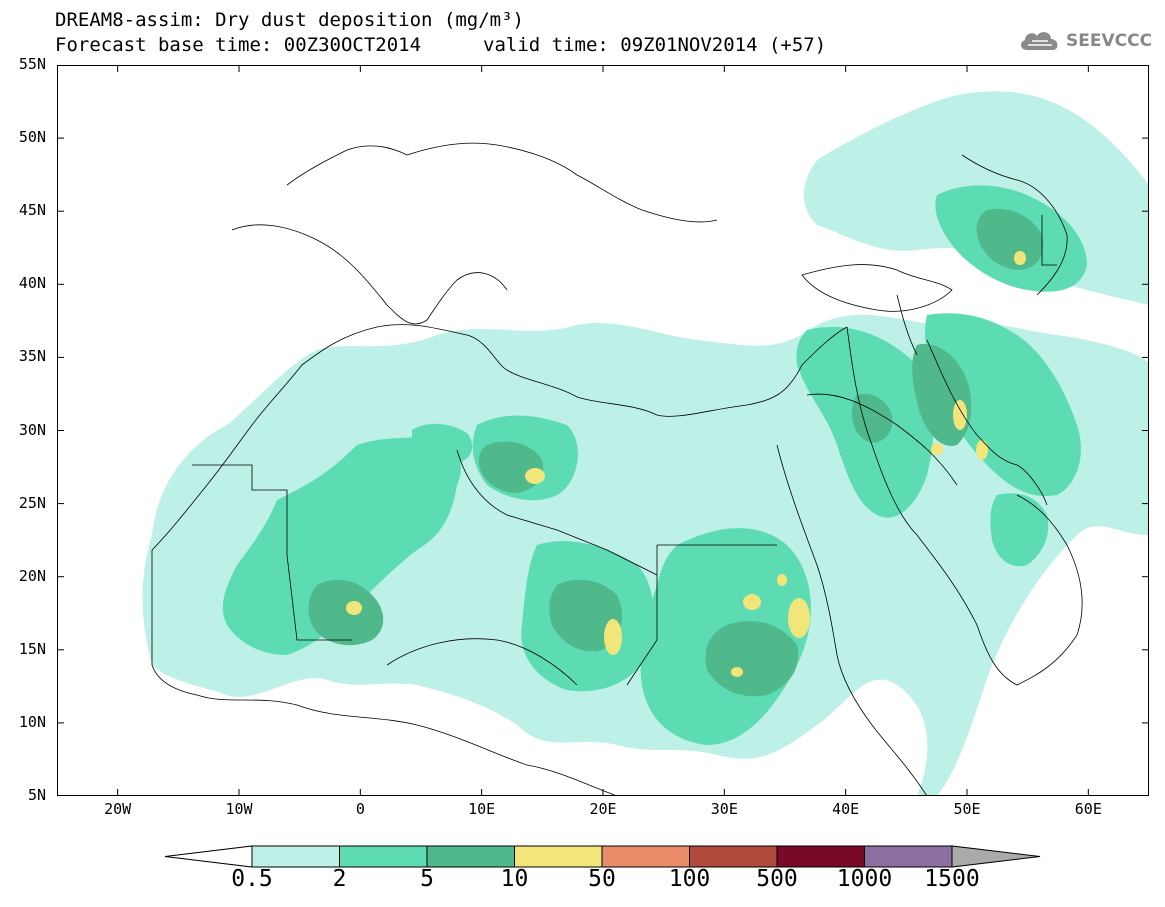 The height and width of the screenshot is (907, 1165). Describe the element at coordinates (427, 879) in the screenshot. I see `colorbar-label: 5` at that location.